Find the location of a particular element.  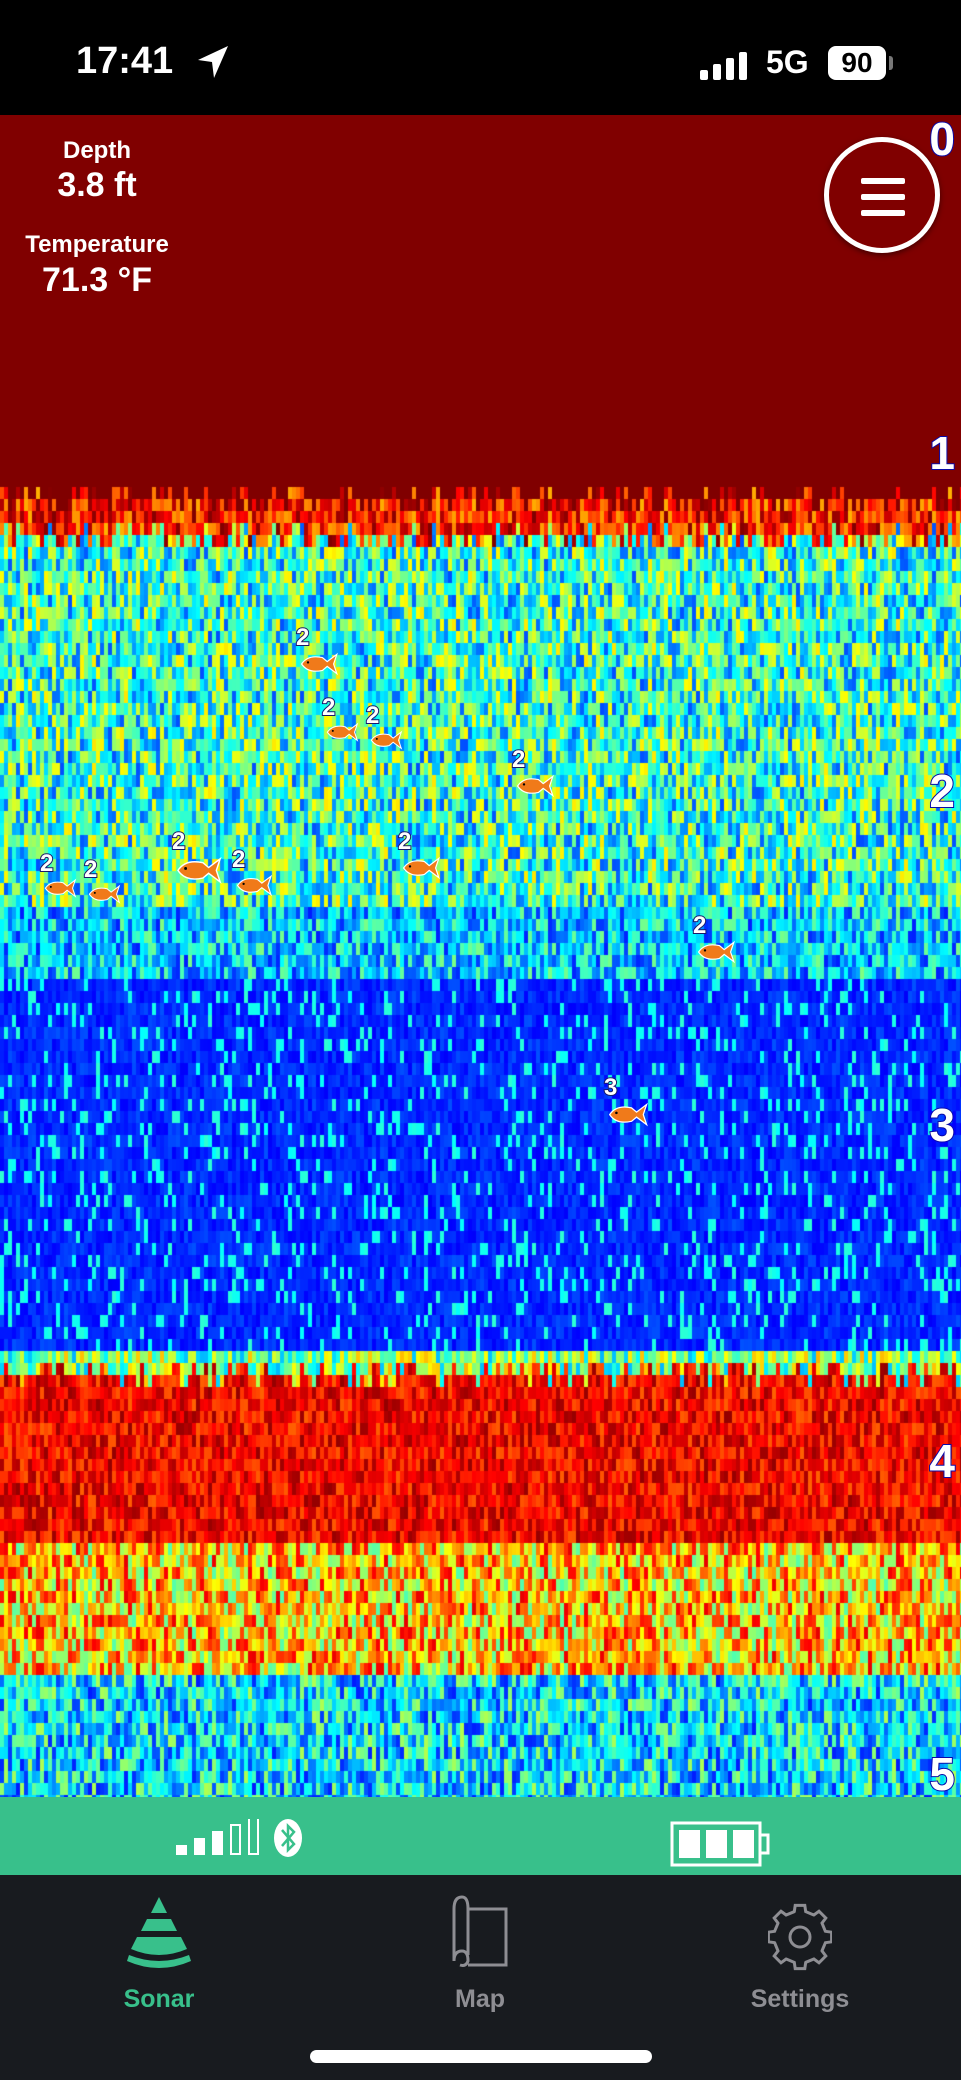

hamburger-icon is located at coordinates (883, 181).